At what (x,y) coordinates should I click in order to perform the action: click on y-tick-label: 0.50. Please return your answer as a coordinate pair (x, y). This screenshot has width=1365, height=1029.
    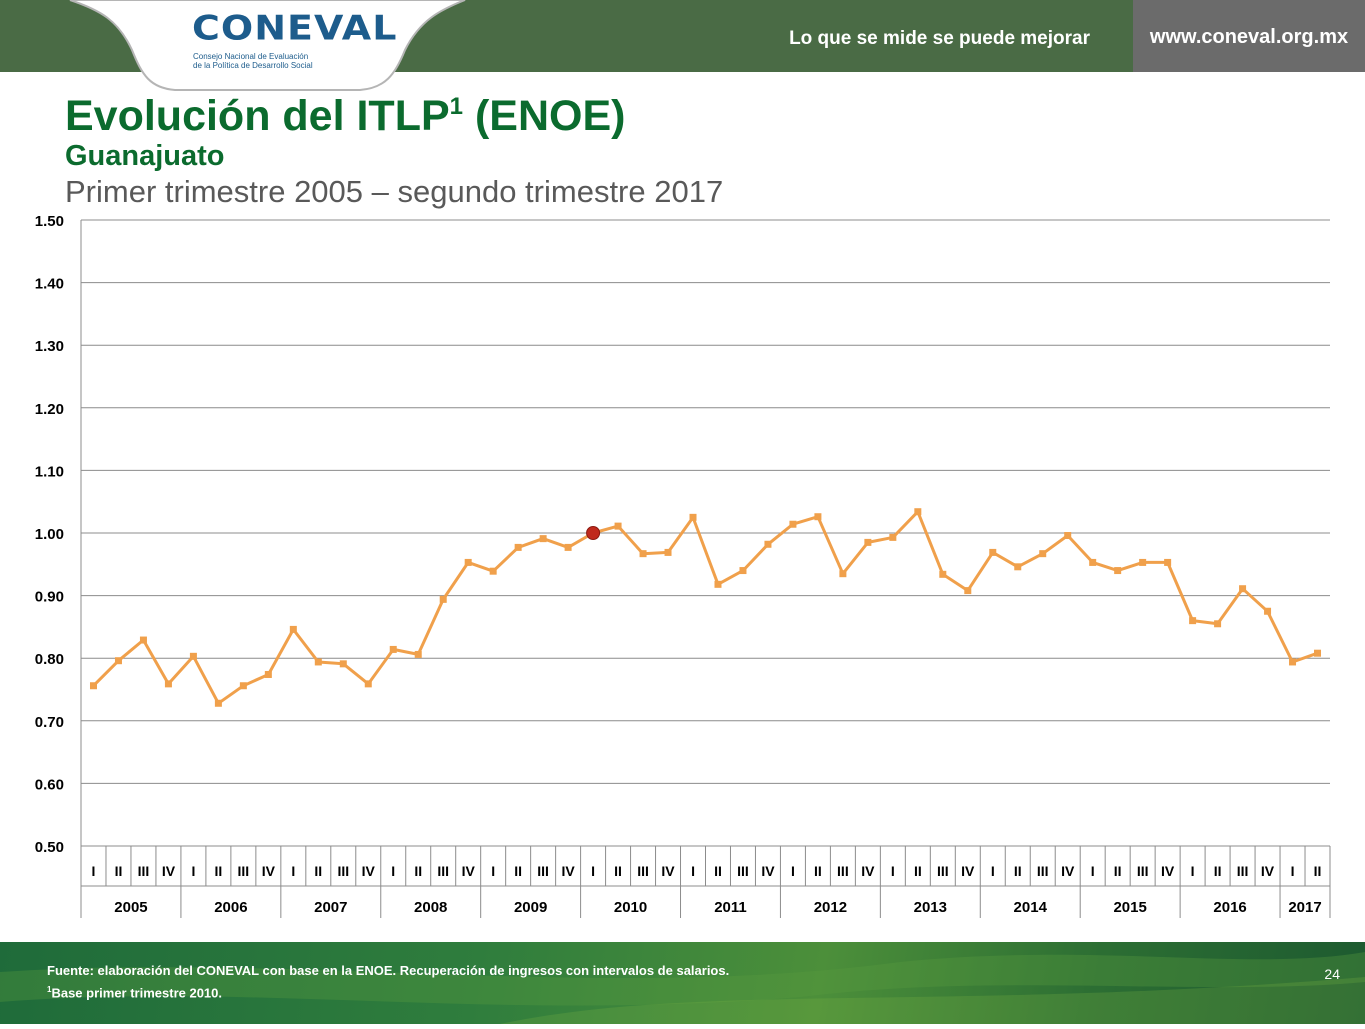
    Looking at the image, I should click on (49, 847).